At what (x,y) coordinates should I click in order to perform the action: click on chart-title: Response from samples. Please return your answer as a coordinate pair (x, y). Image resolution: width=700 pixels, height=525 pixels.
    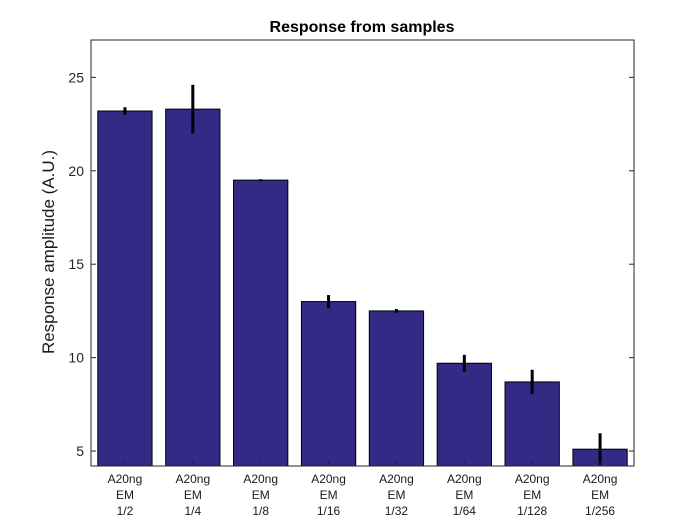
    Looking at the image, I should click on (362, 27).